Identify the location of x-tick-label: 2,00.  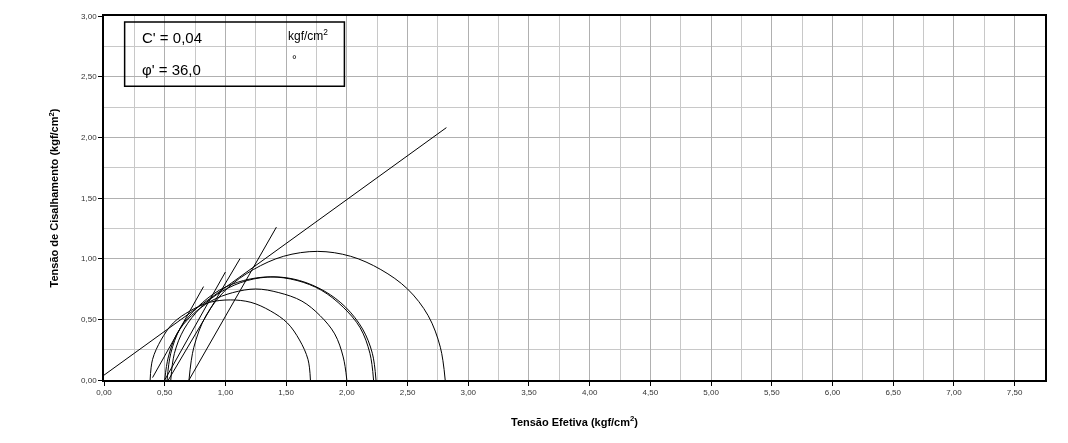
(347, 393).